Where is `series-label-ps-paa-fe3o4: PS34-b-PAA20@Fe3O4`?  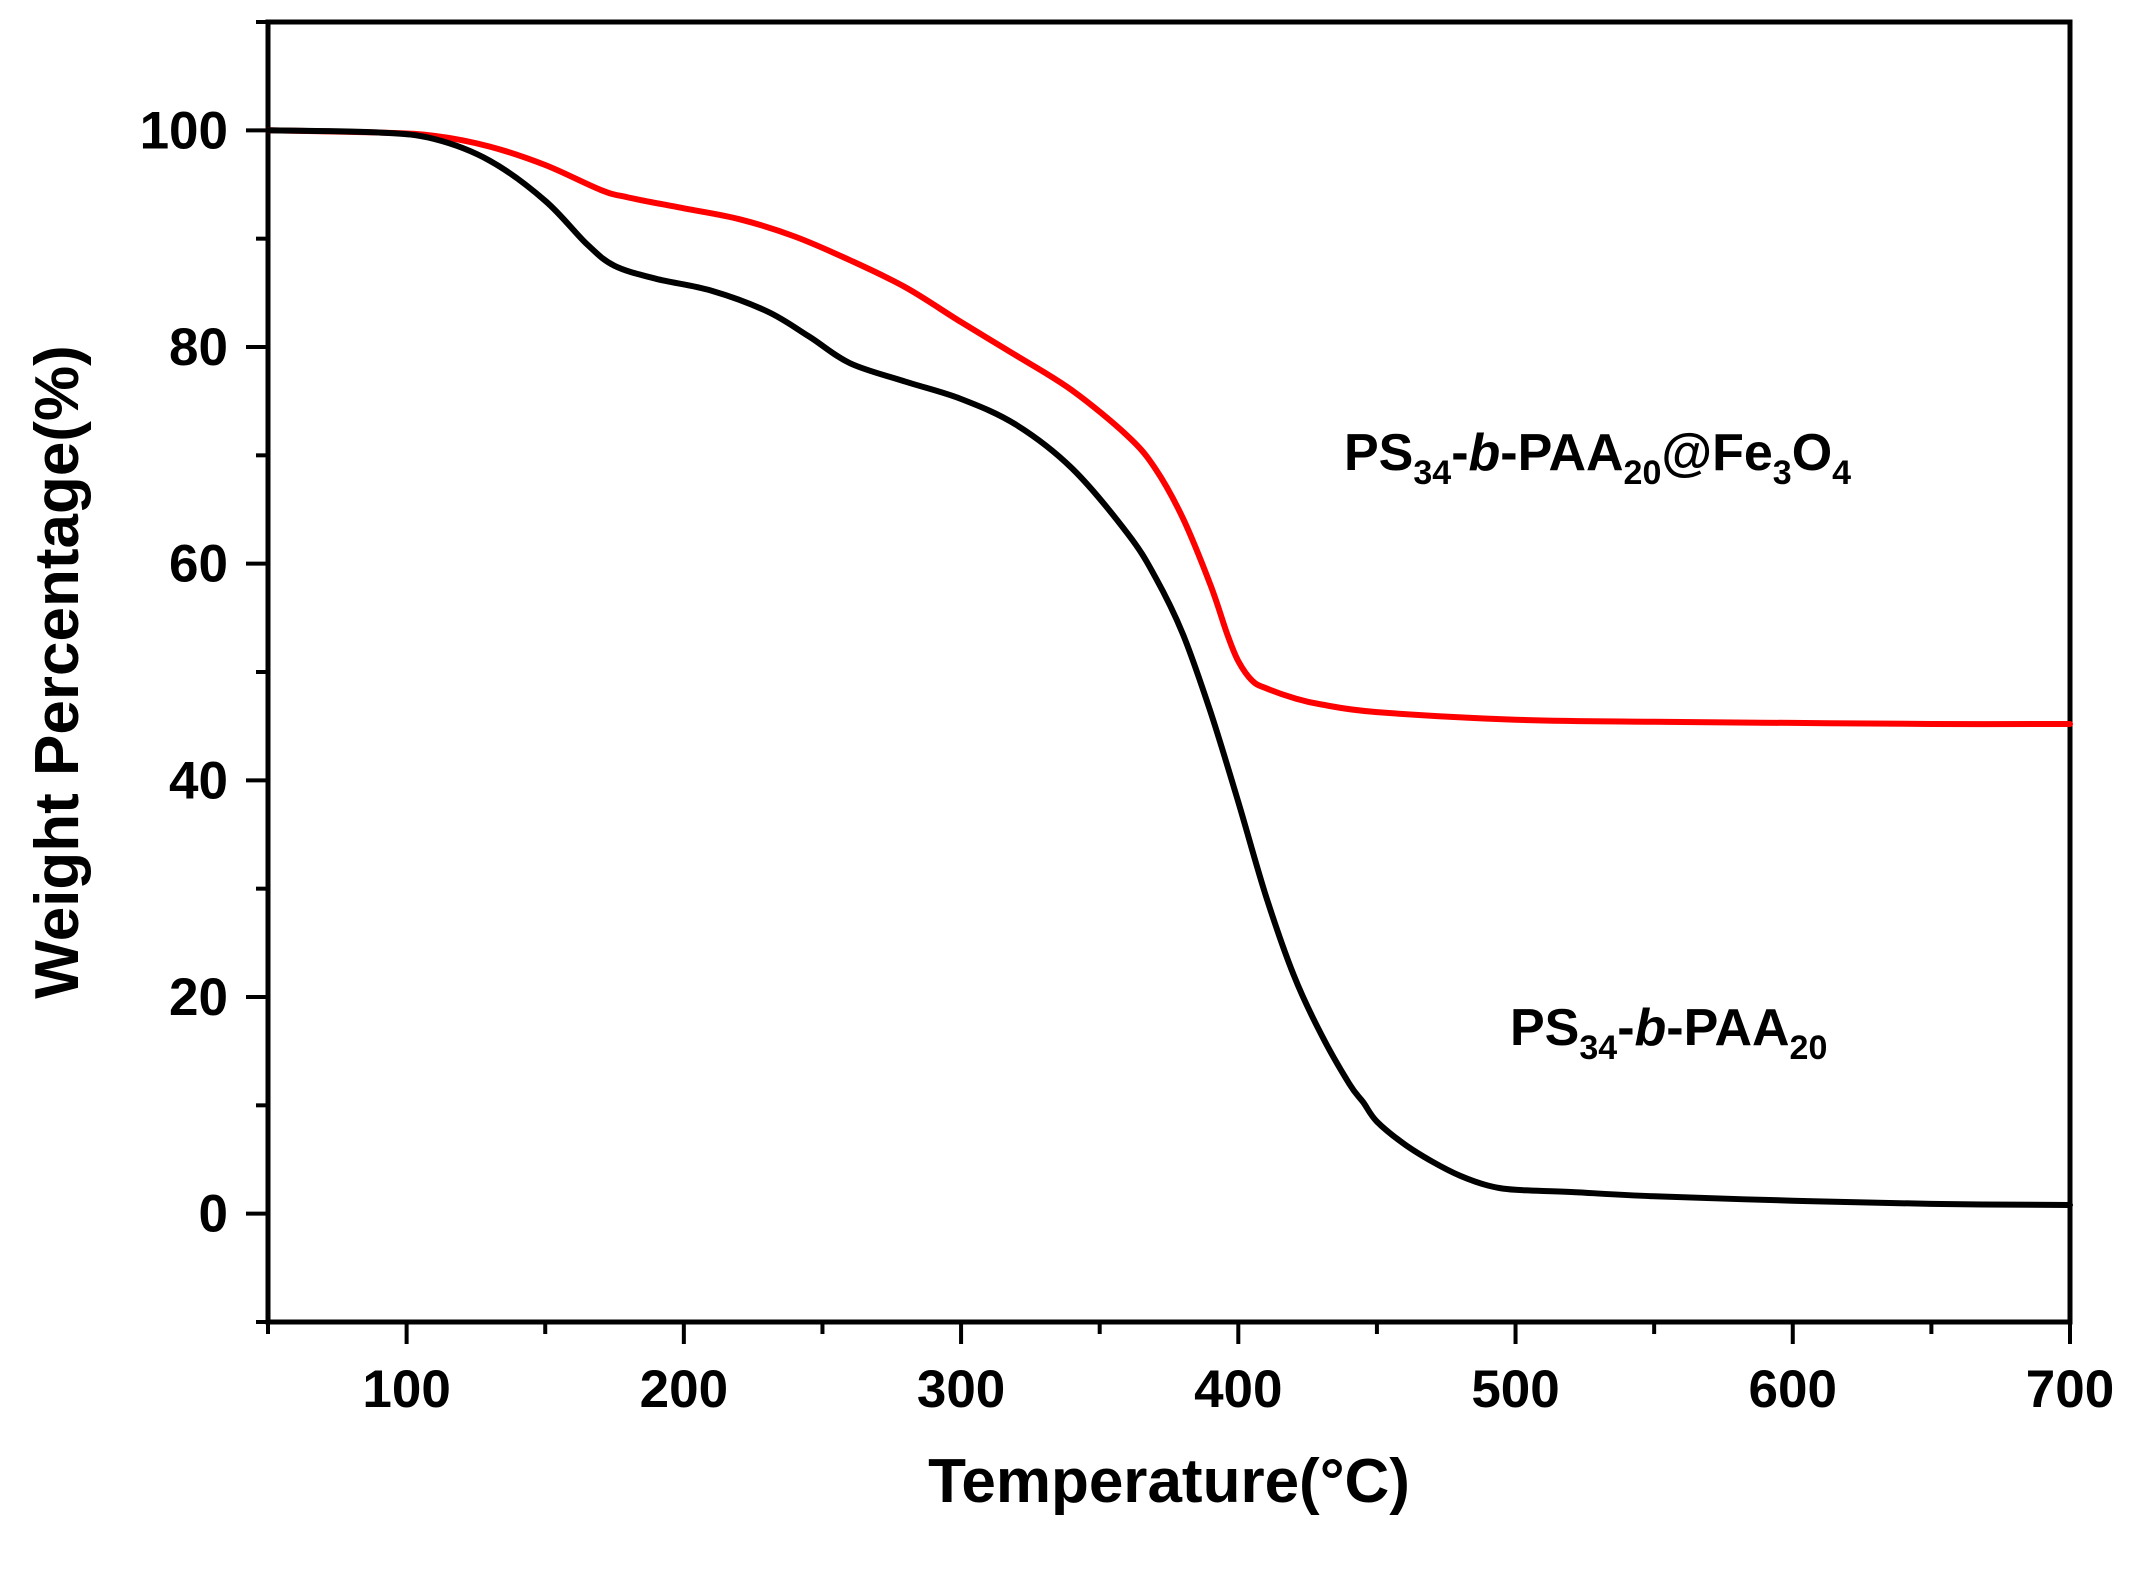
series-label-ps-paa-fe3o4: PS34-b-PAA20@Fe3O4 is located at coordinates (1597, 458).